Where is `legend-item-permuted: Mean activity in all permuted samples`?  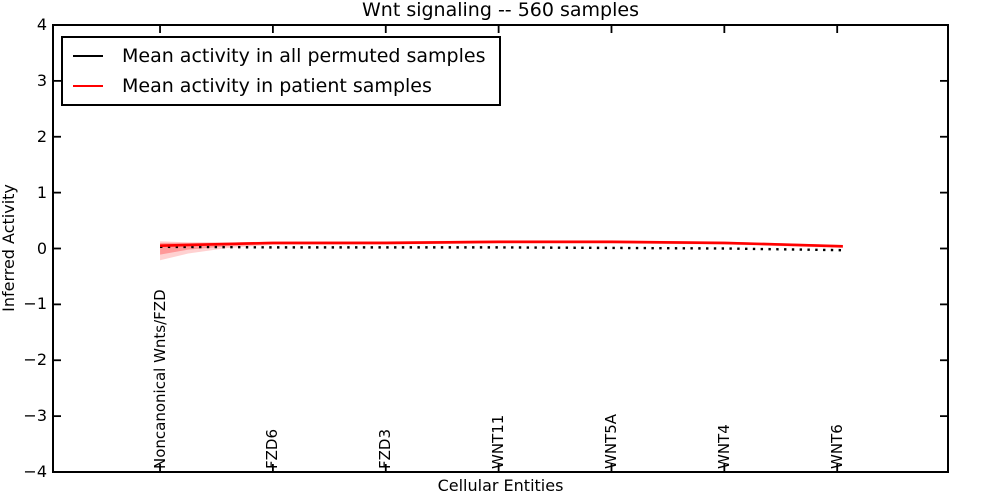
legend-item-permuted: Mean activity in all permuted samples is located at coordinates (279, 56).